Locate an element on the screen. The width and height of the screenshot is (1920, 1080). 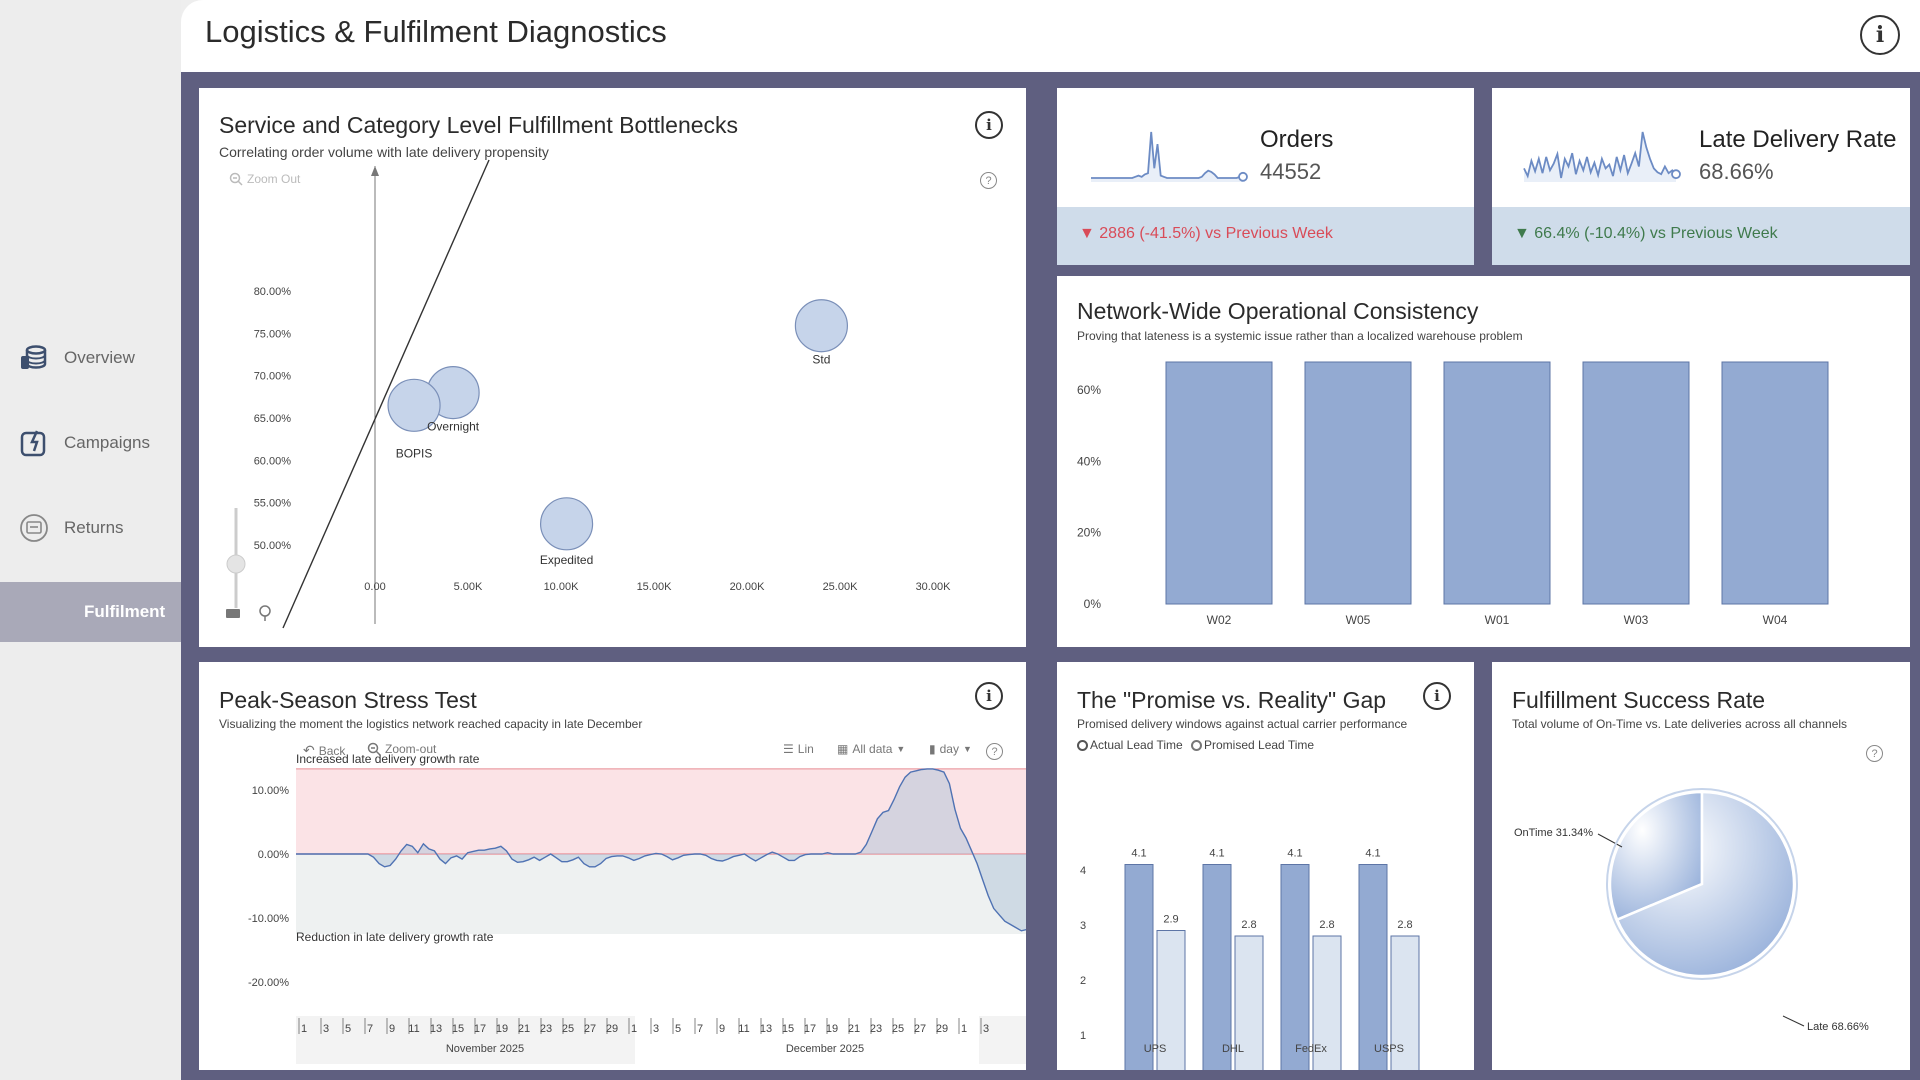
x-tick-label: 13 is located at coordinates (766, 1029).